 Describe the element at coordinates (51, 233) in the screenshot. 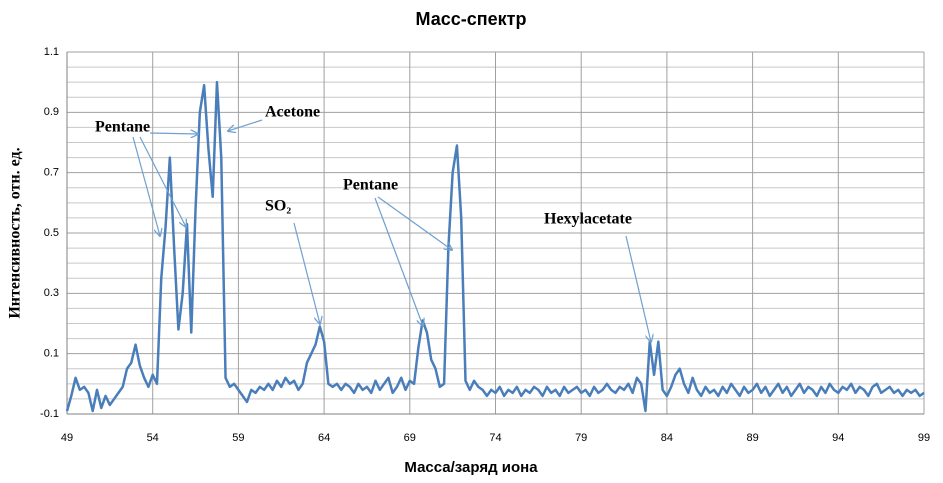

I see `y-tick-label: 0.5` at that location.